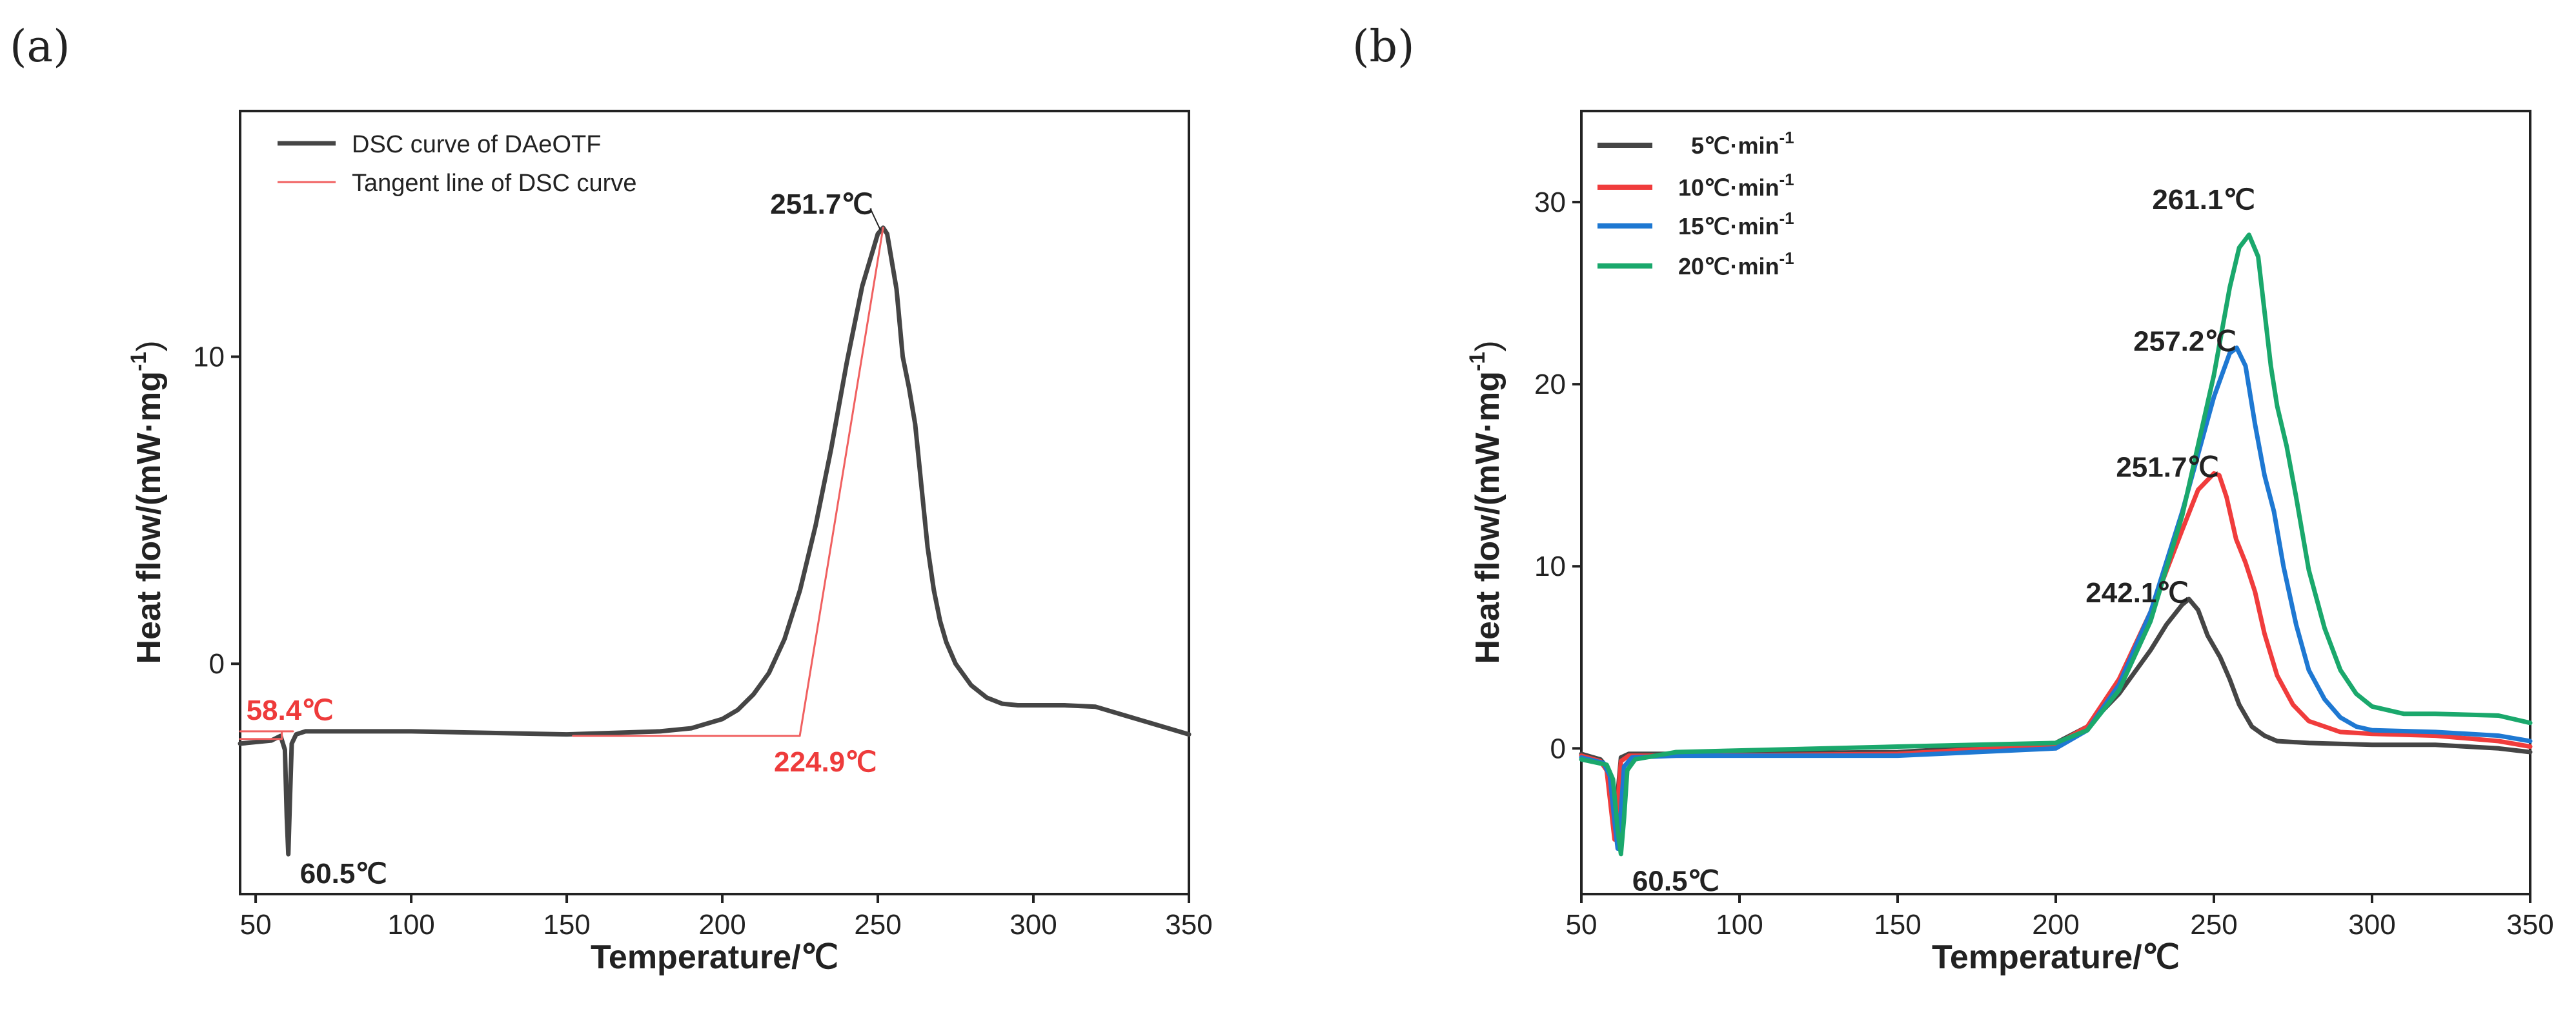  Describe the element at coordinates (2137, 593) in the screenshot. I see `annotation-label: 242.1℃` at that location.